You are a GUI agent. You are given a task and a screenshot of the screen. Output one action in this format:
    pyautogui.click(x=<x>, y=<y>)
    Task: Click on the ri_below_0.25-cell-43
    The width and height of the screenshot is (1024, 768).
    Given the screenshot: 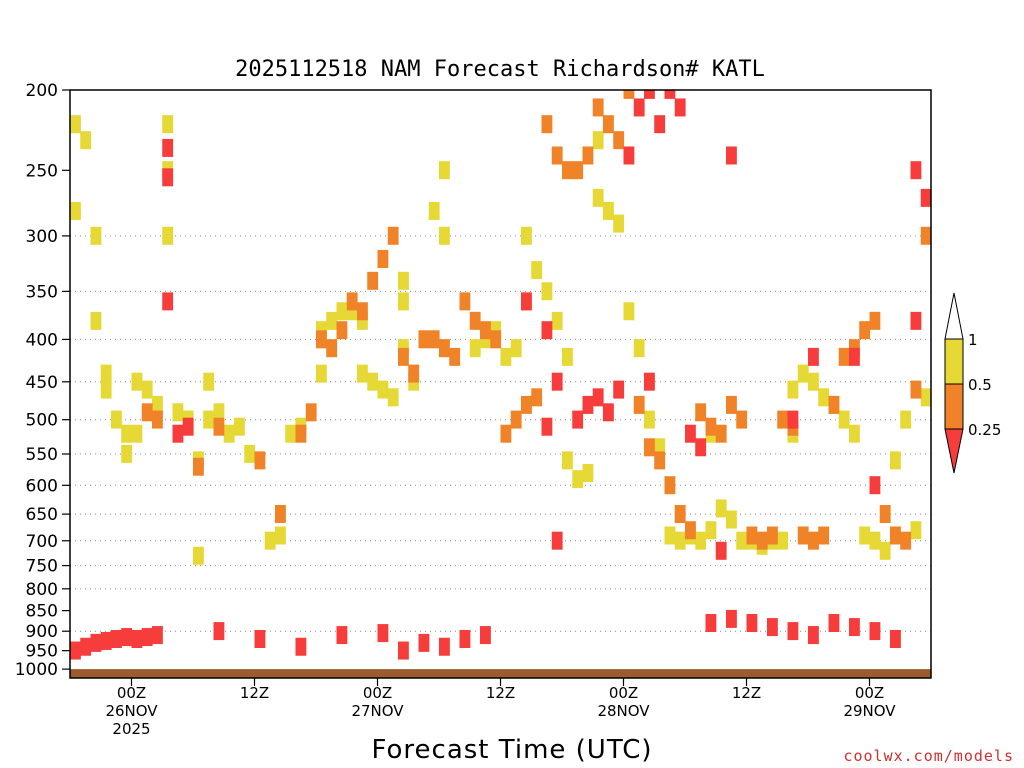 What is the action you would take?
    pyautogui.click(x=772, y=627)
    